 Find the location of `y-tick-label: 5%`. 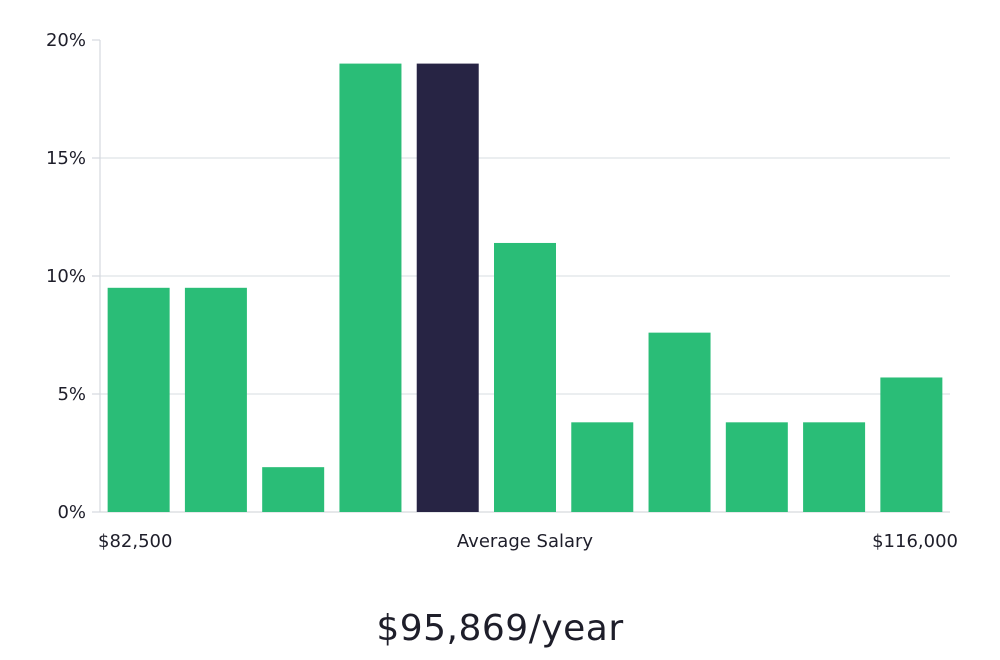

y-tick-label: 5% is located at coordinates (71, 394).